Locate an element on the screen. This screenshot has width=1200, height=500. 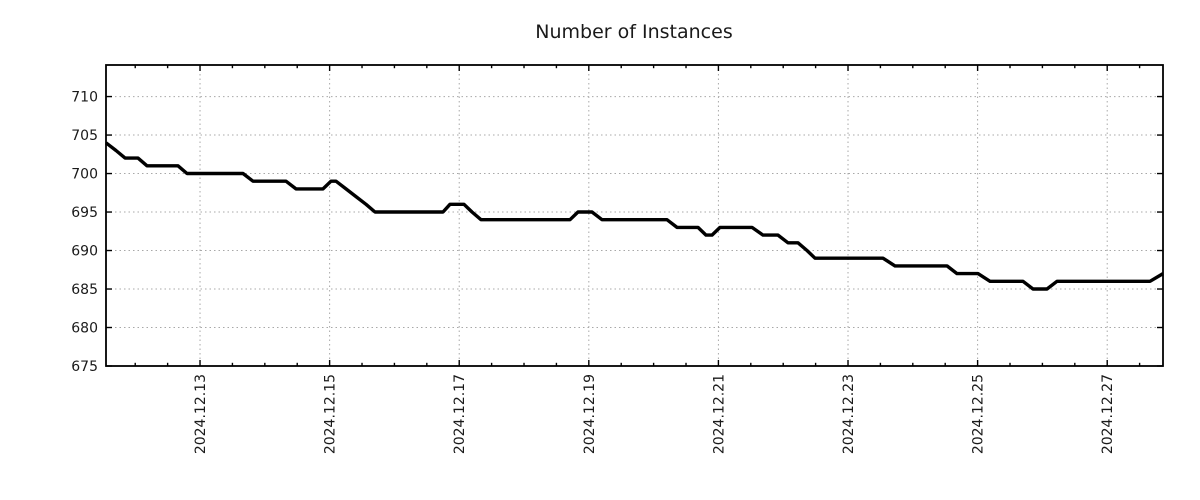
x-tick-label: 2024.12.25 is located at coordinates (979, 414).